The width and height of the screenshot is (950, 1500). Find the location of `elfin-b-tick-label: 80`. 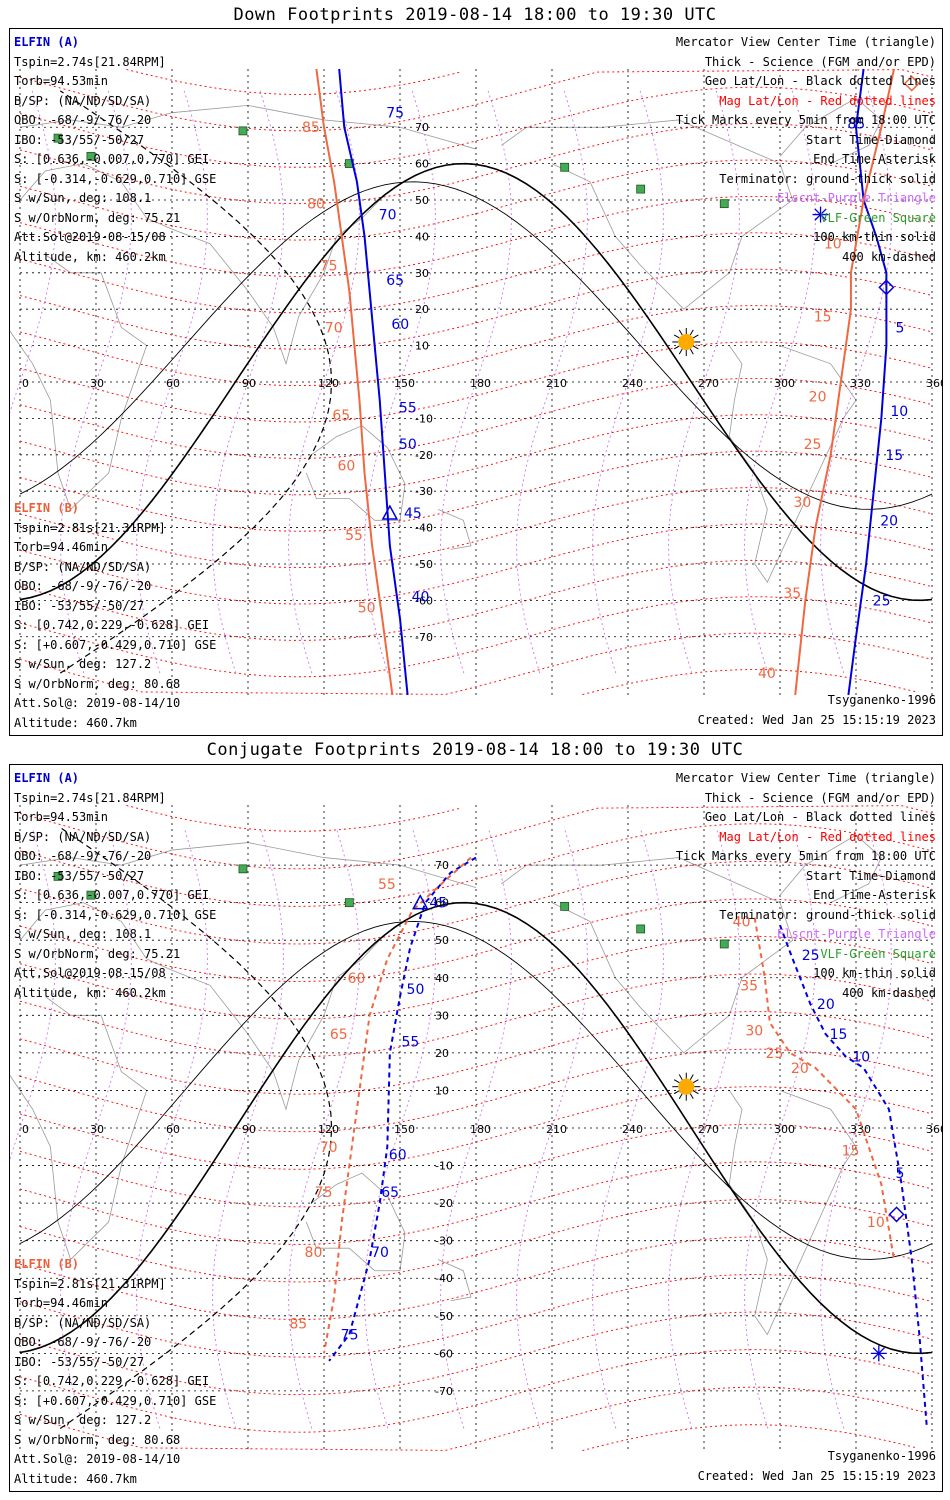

elfin-b-tick-label: 80 is located at coordinates (316, 205).